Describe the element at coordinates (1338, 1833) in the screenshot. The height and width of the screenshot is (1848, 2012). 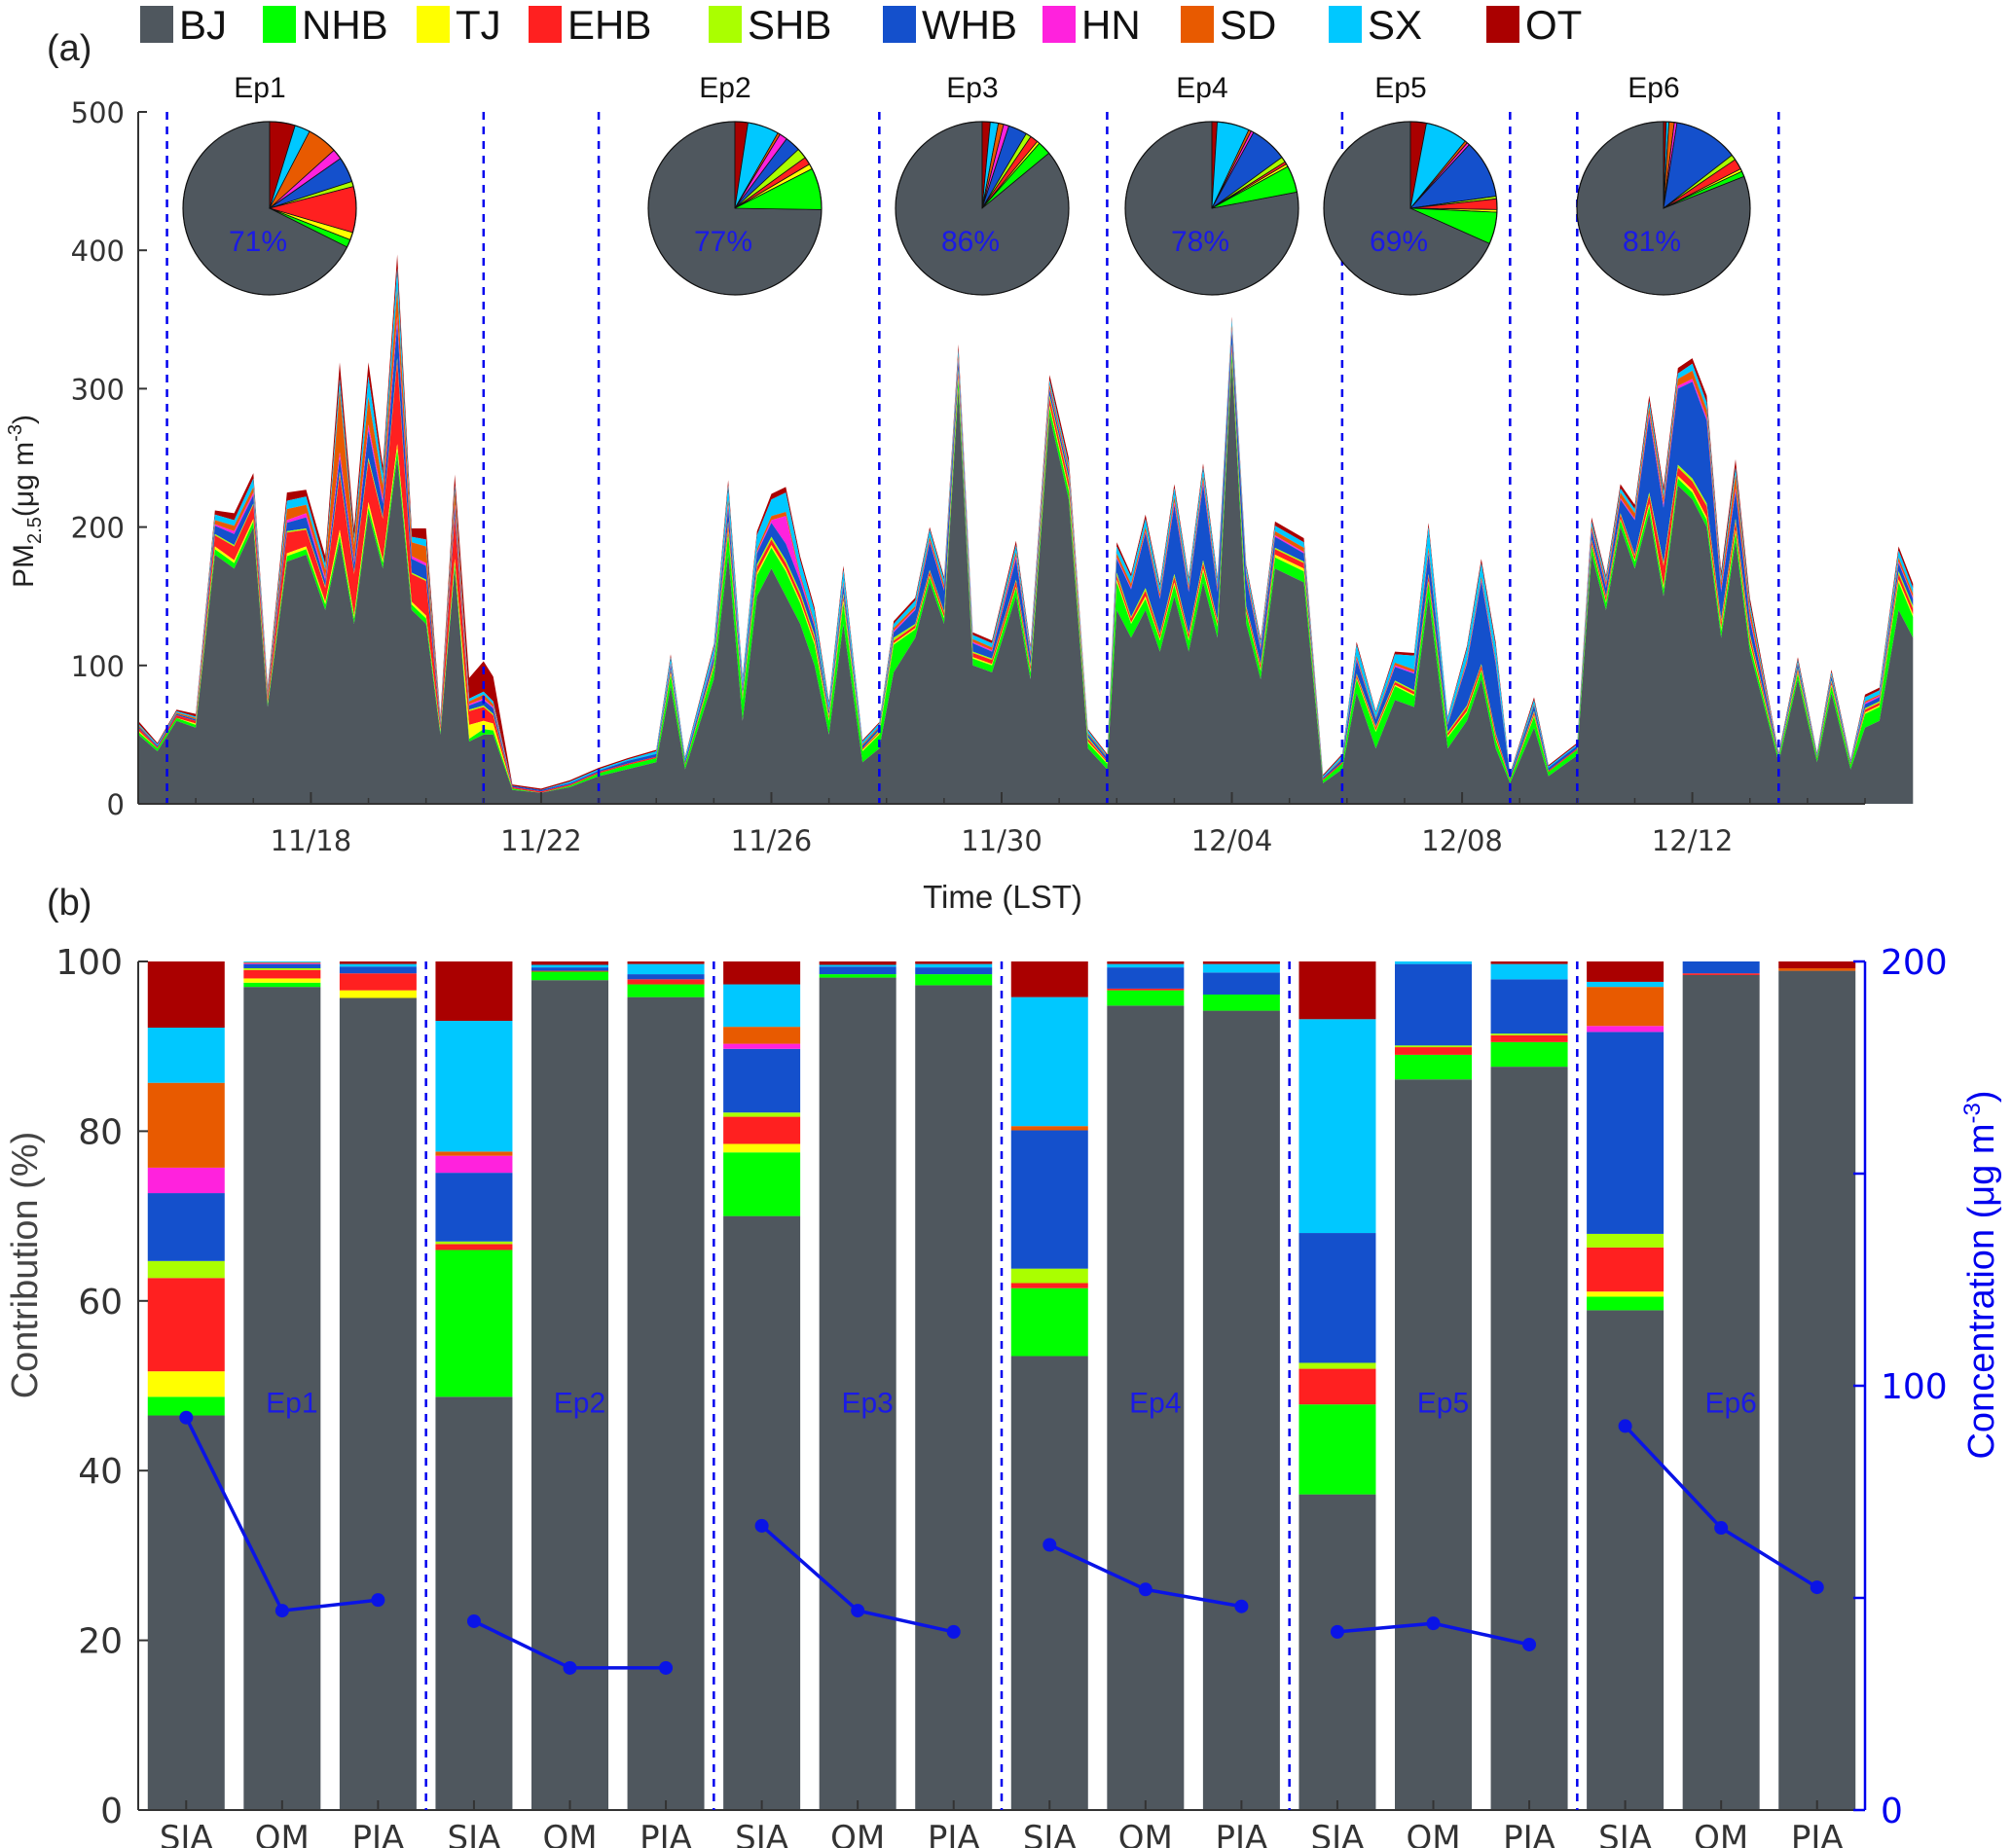
I see `panel-b-xtick-label: SIA` at that location.